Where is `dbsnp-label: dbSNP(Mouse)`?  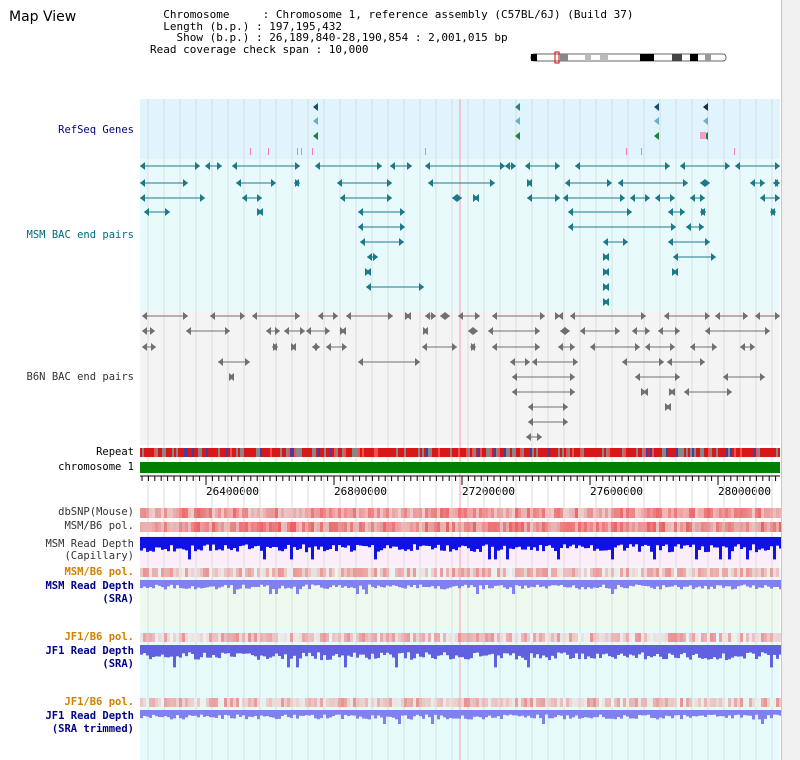
dbsnp-label: dbSNP(Mouse) is located at coordinates (96, 512).